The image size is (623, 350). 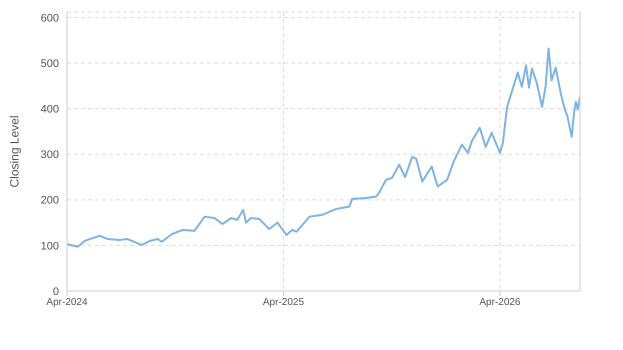 What do you see at coordinates (49, 200) in the screenshot?
I see `y-tick-label: 200` at bounding box center [49, 200].